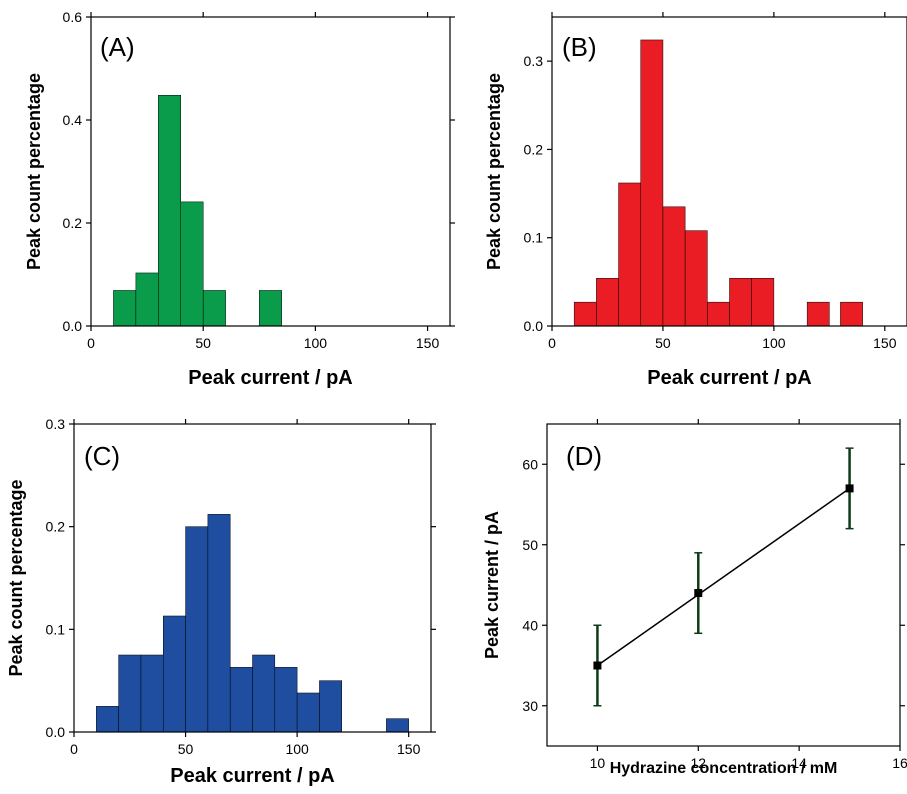  What do you see at coordinates (723, 577) in the screenshot?
I see `fit-line` at bounding box center [723, 577].